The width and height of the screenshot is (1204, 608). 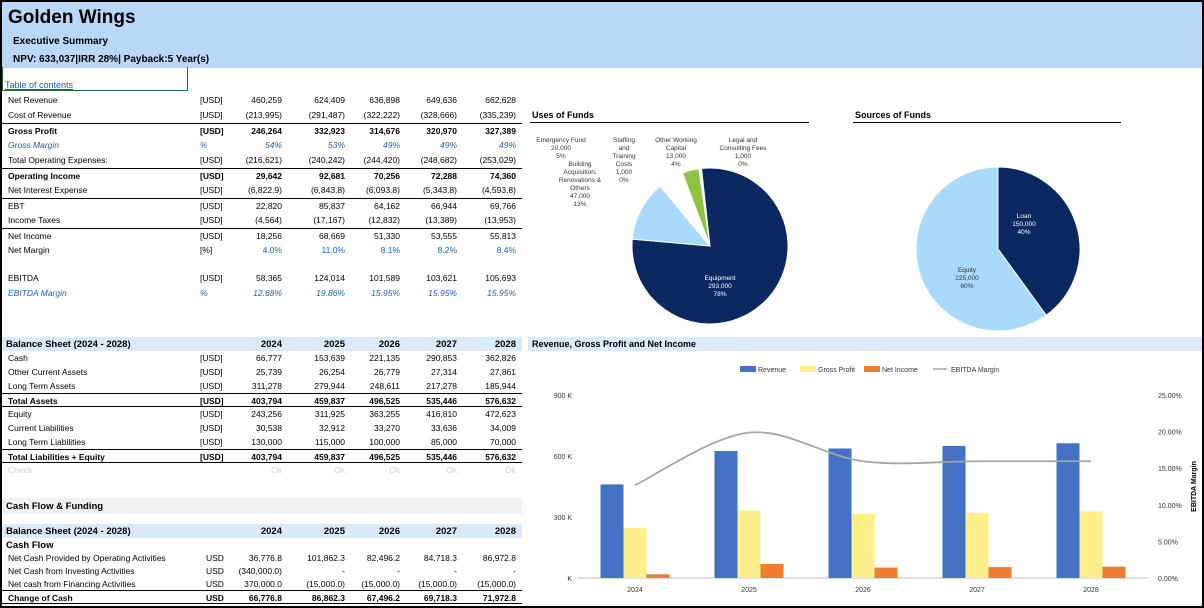 What do you see at coordinates (384, 386) in the screenshot?
I see `cell-value: 248,611` at bounding box center [384, 386].